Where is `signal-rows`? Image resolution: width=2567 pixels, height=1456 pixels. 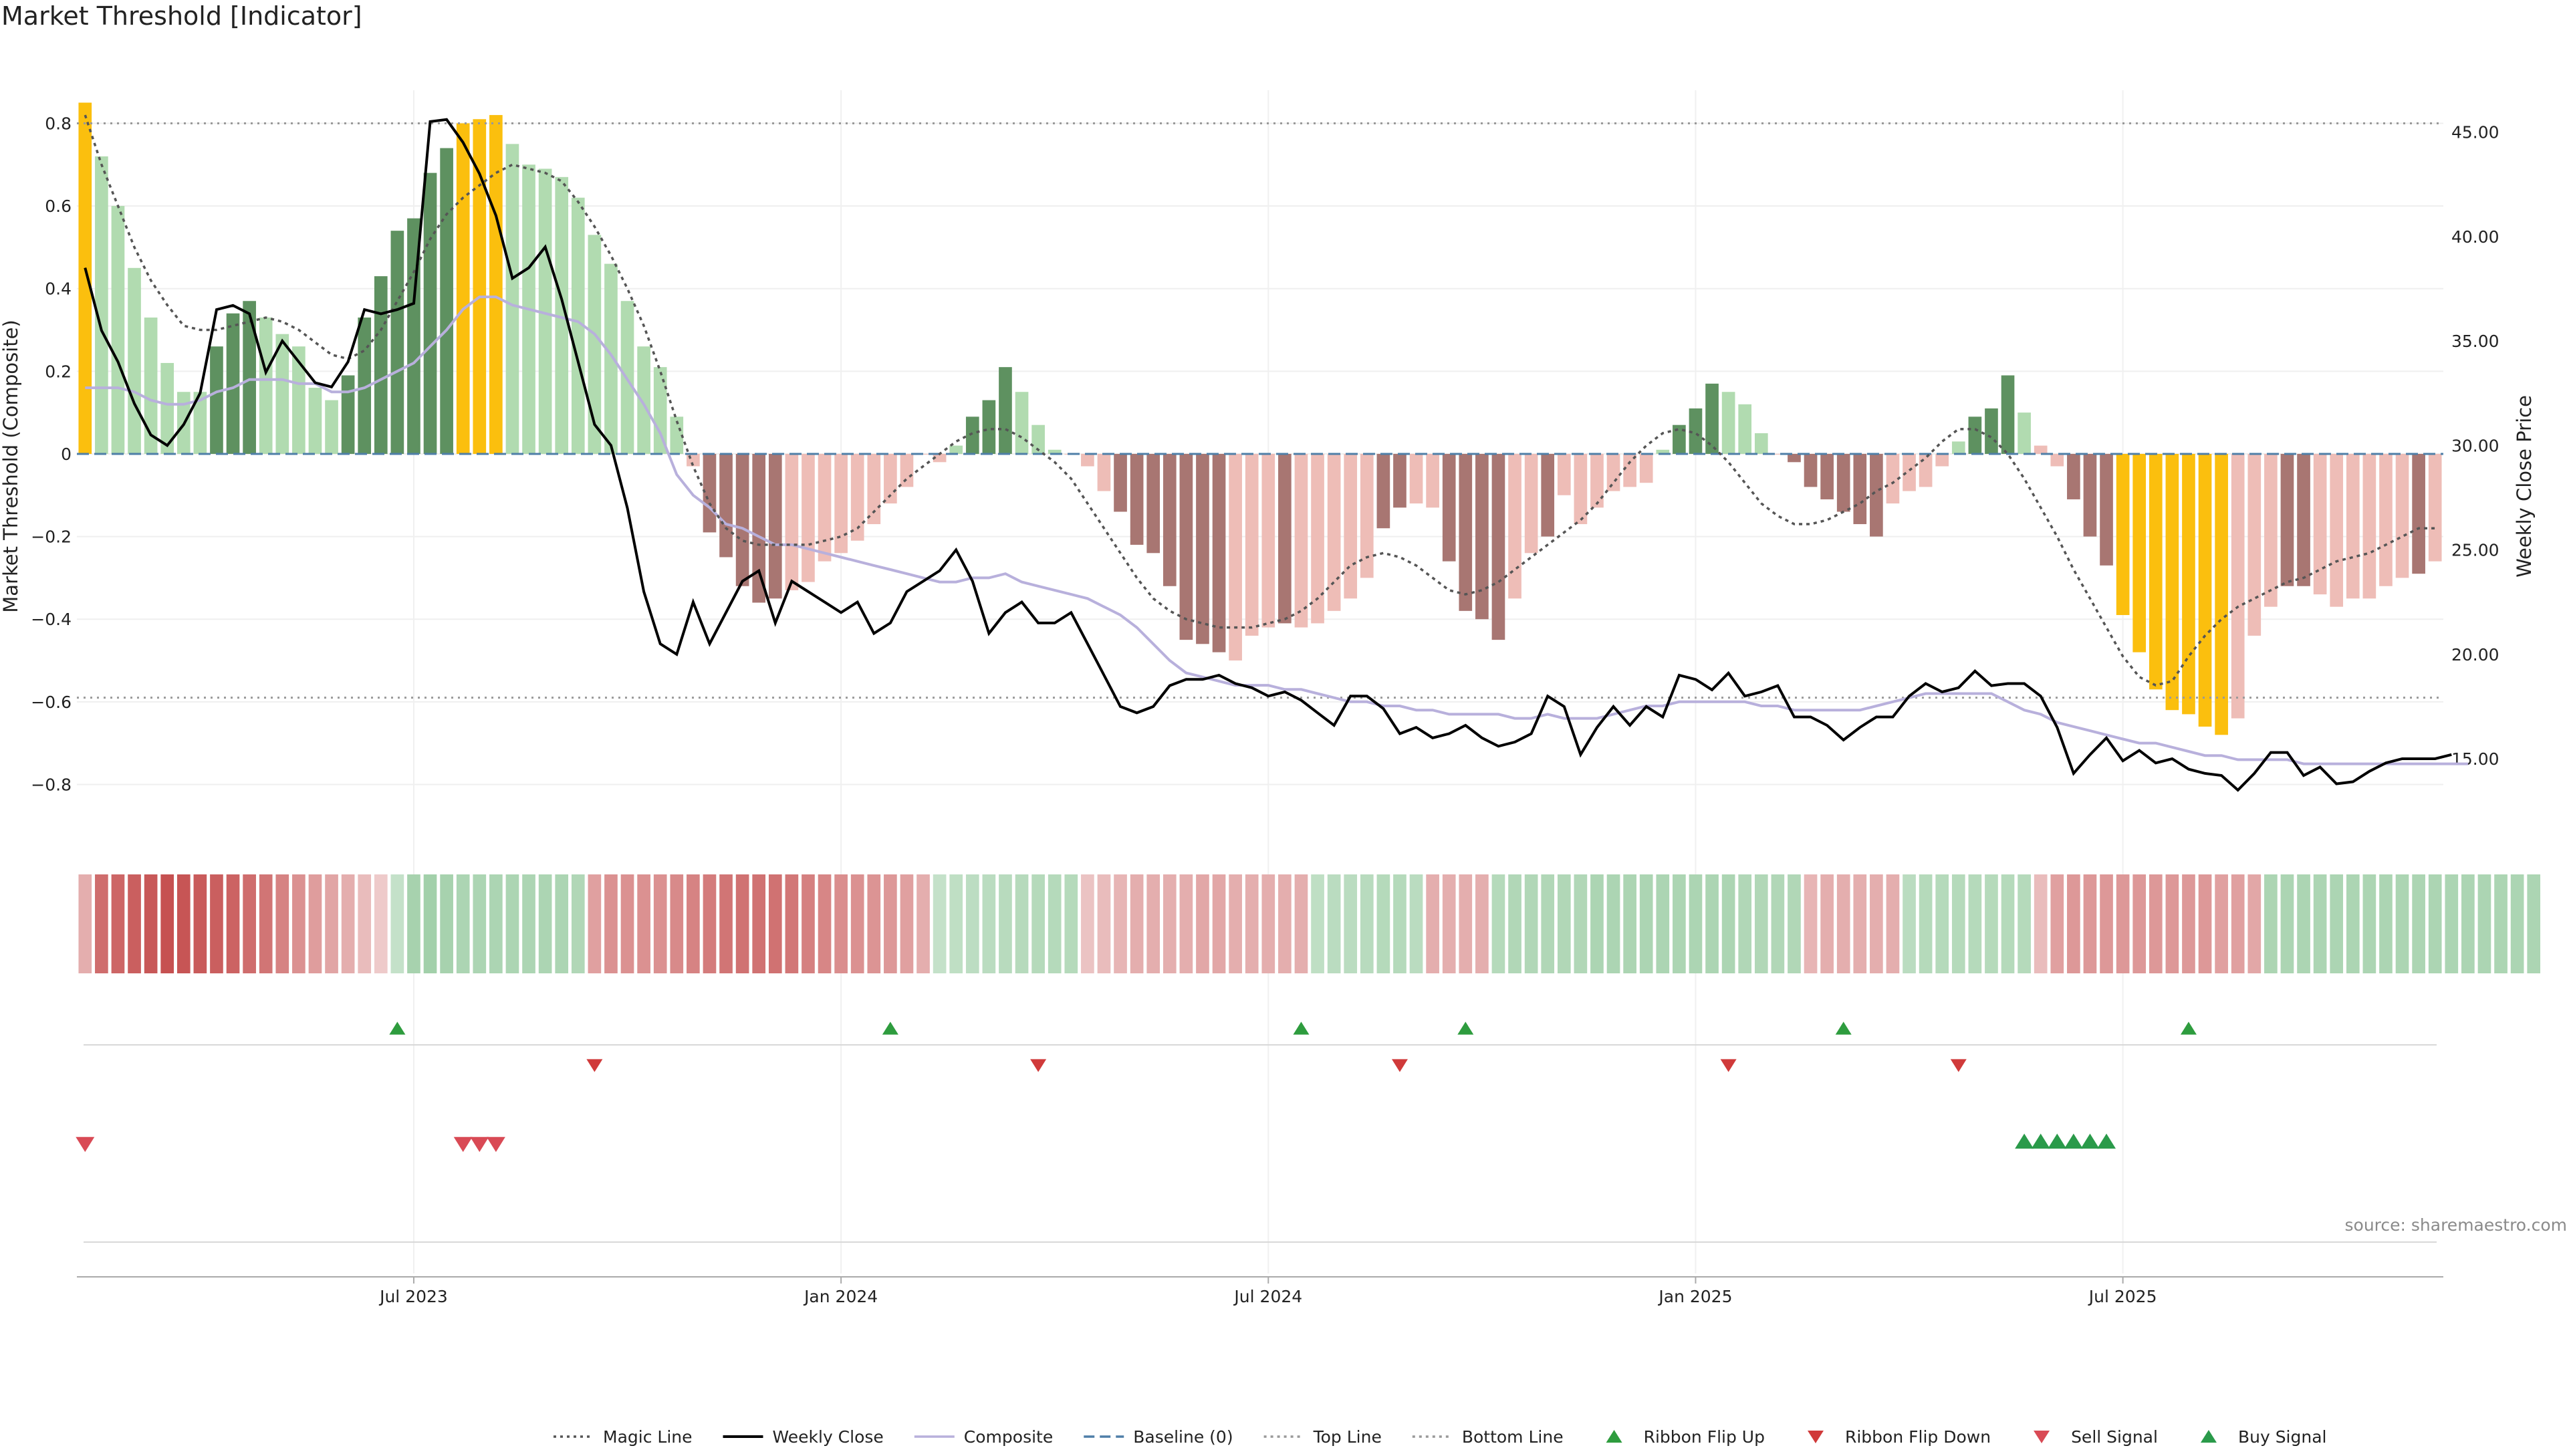
signal-rows is located at coordinates (1256, 1132).